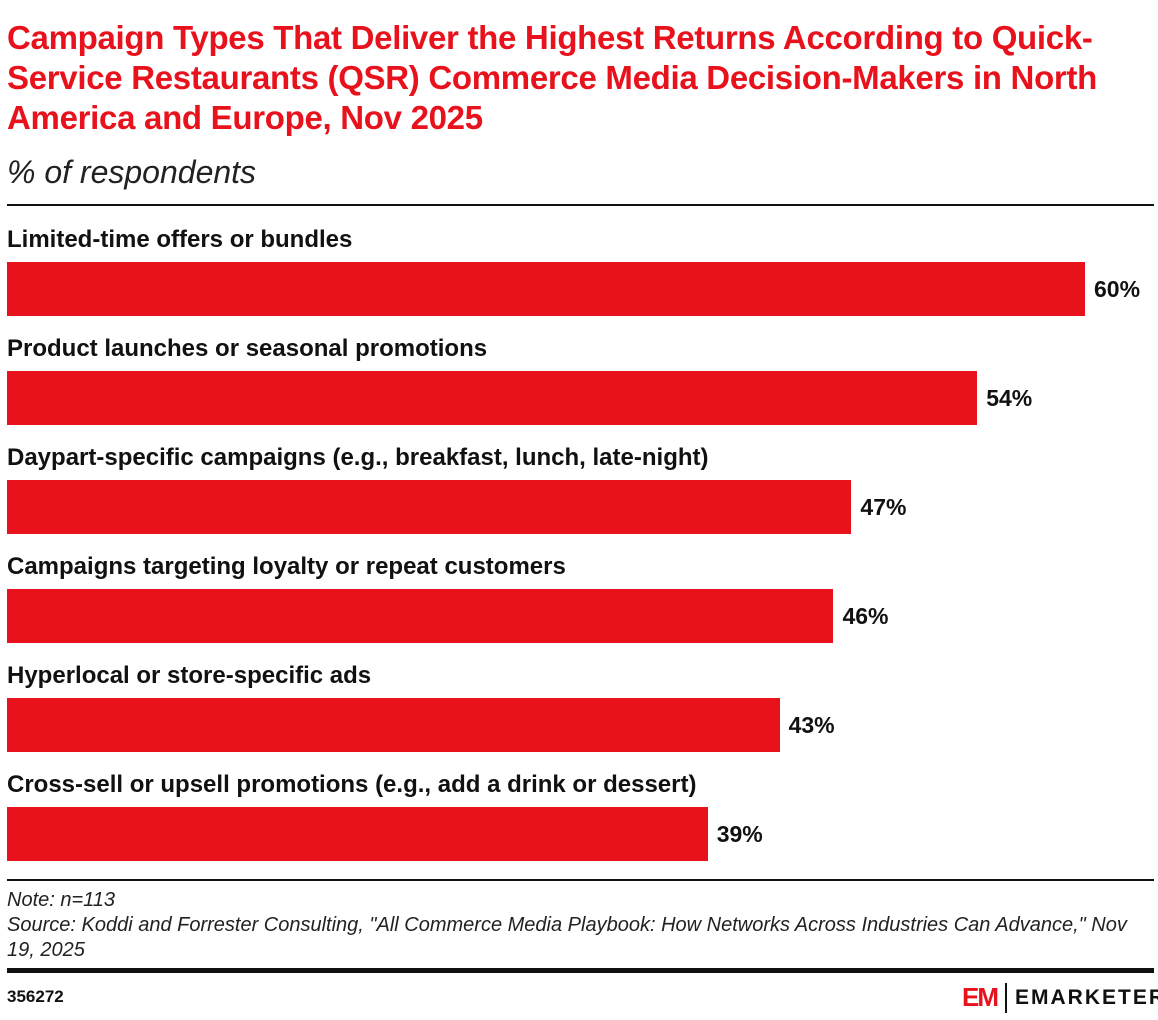 Image resolution: width=1158 pixels, height=1020 pixels. What do you see at coordinates (180, 239) in the screenshot?
I see `category-label: Limited-time offers or bundles` at bounding box center [180, 239].